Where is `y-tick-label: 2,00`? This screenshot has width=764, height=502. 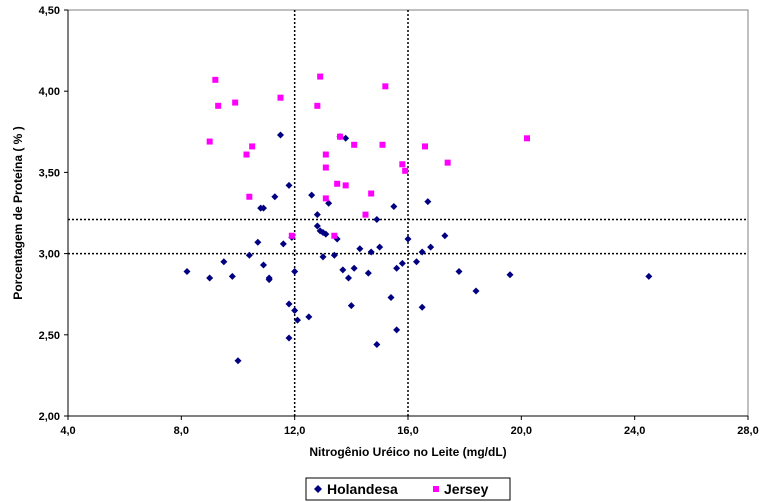
y-tick-label: 2,00 is located at coordinates (49, 417).